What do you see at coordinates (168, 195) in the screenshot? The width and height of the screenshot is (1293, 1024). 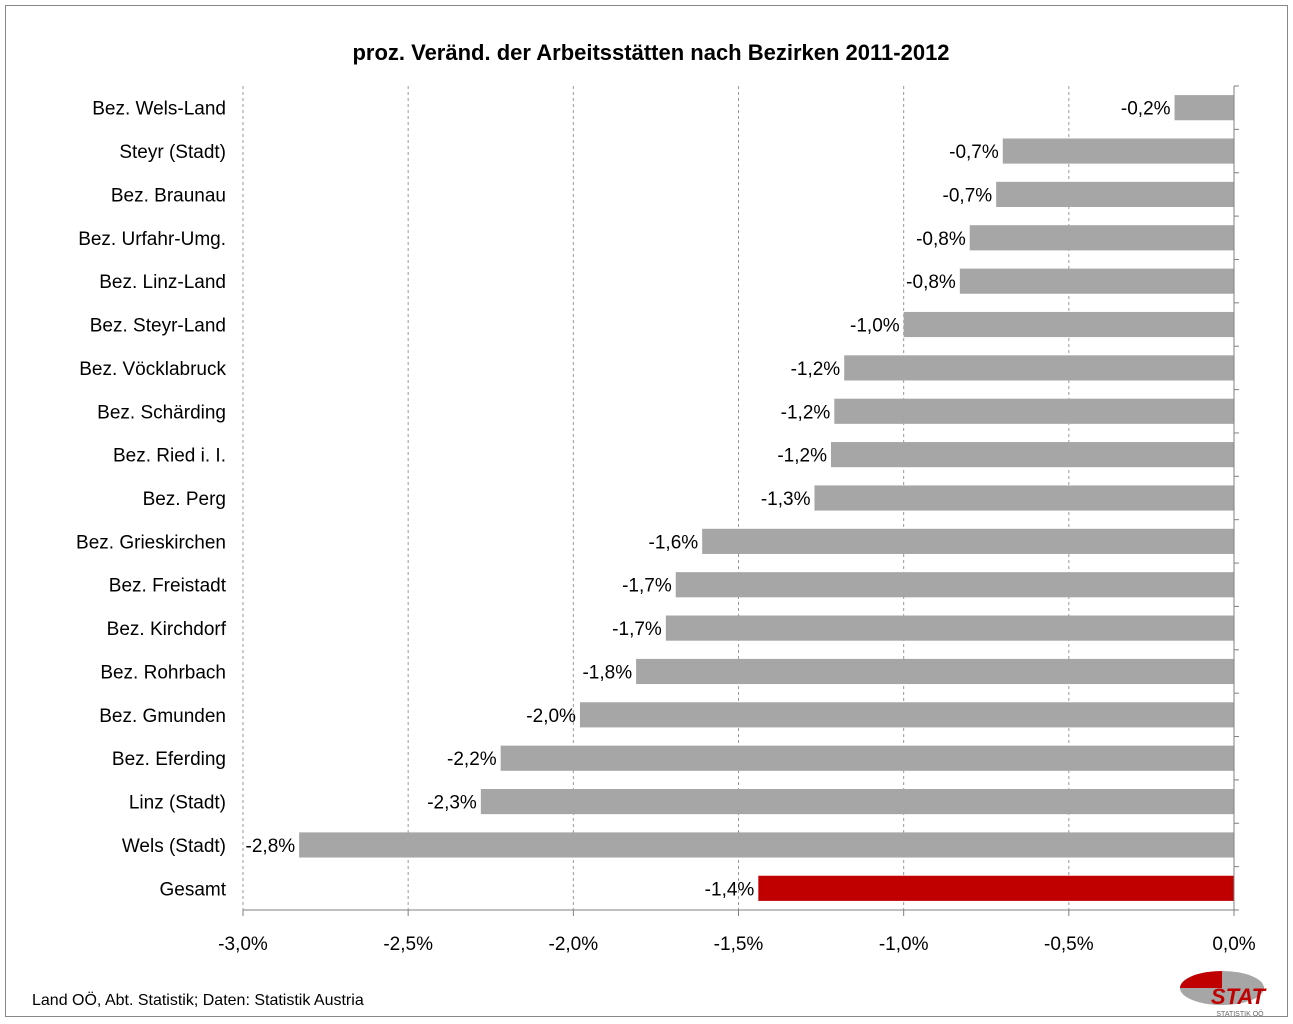 I see `category-label: Bez. Braunau` at bounding box center [168, 195].